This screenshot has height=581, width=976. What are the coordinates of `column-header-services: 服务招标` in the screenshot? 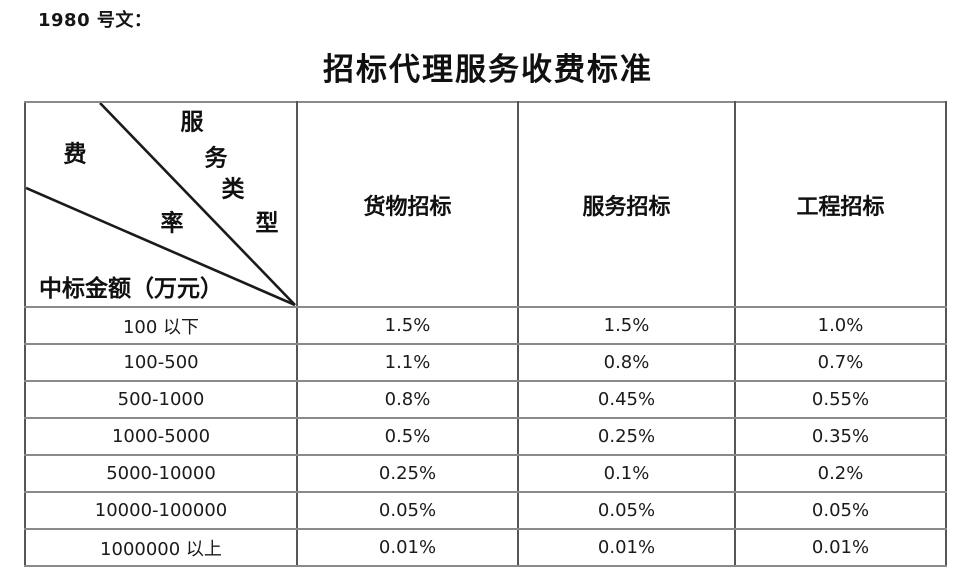 It's located at (626, 204).